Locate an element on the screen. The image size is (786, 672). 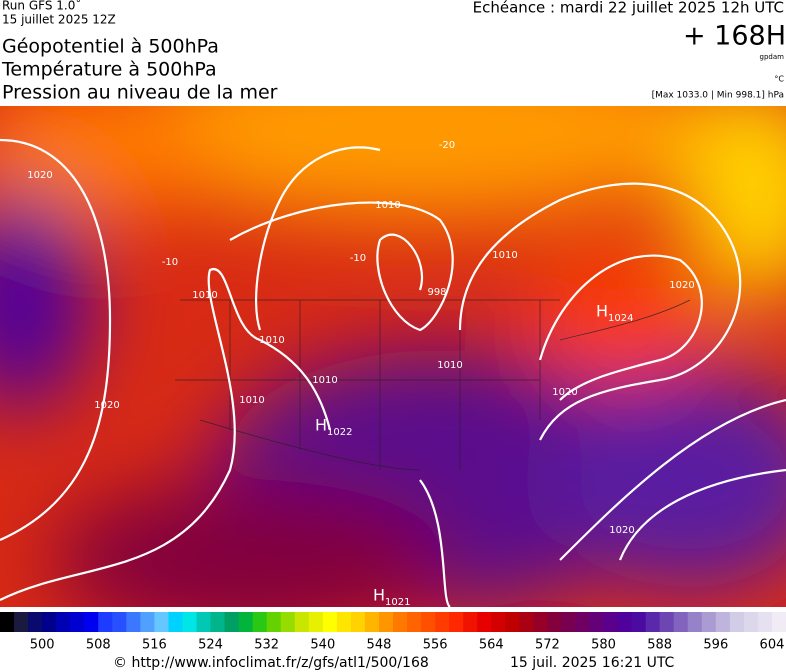
title-line: Pression au niveau de la mer is located at coordinates (140, 93).